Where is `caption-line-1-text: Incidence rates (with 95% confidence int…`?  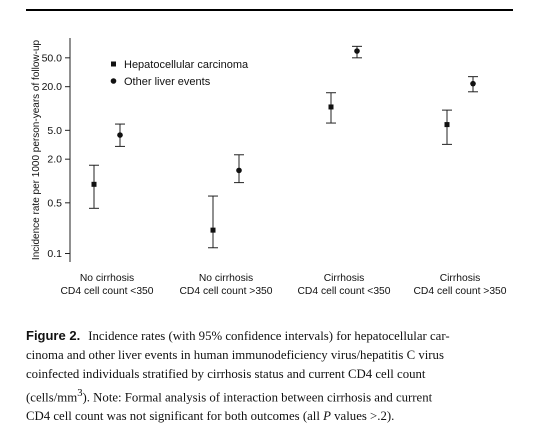 caption-line-1-text: Incidence rates (with 95% confidence int… is located at coordinates (269, 336).